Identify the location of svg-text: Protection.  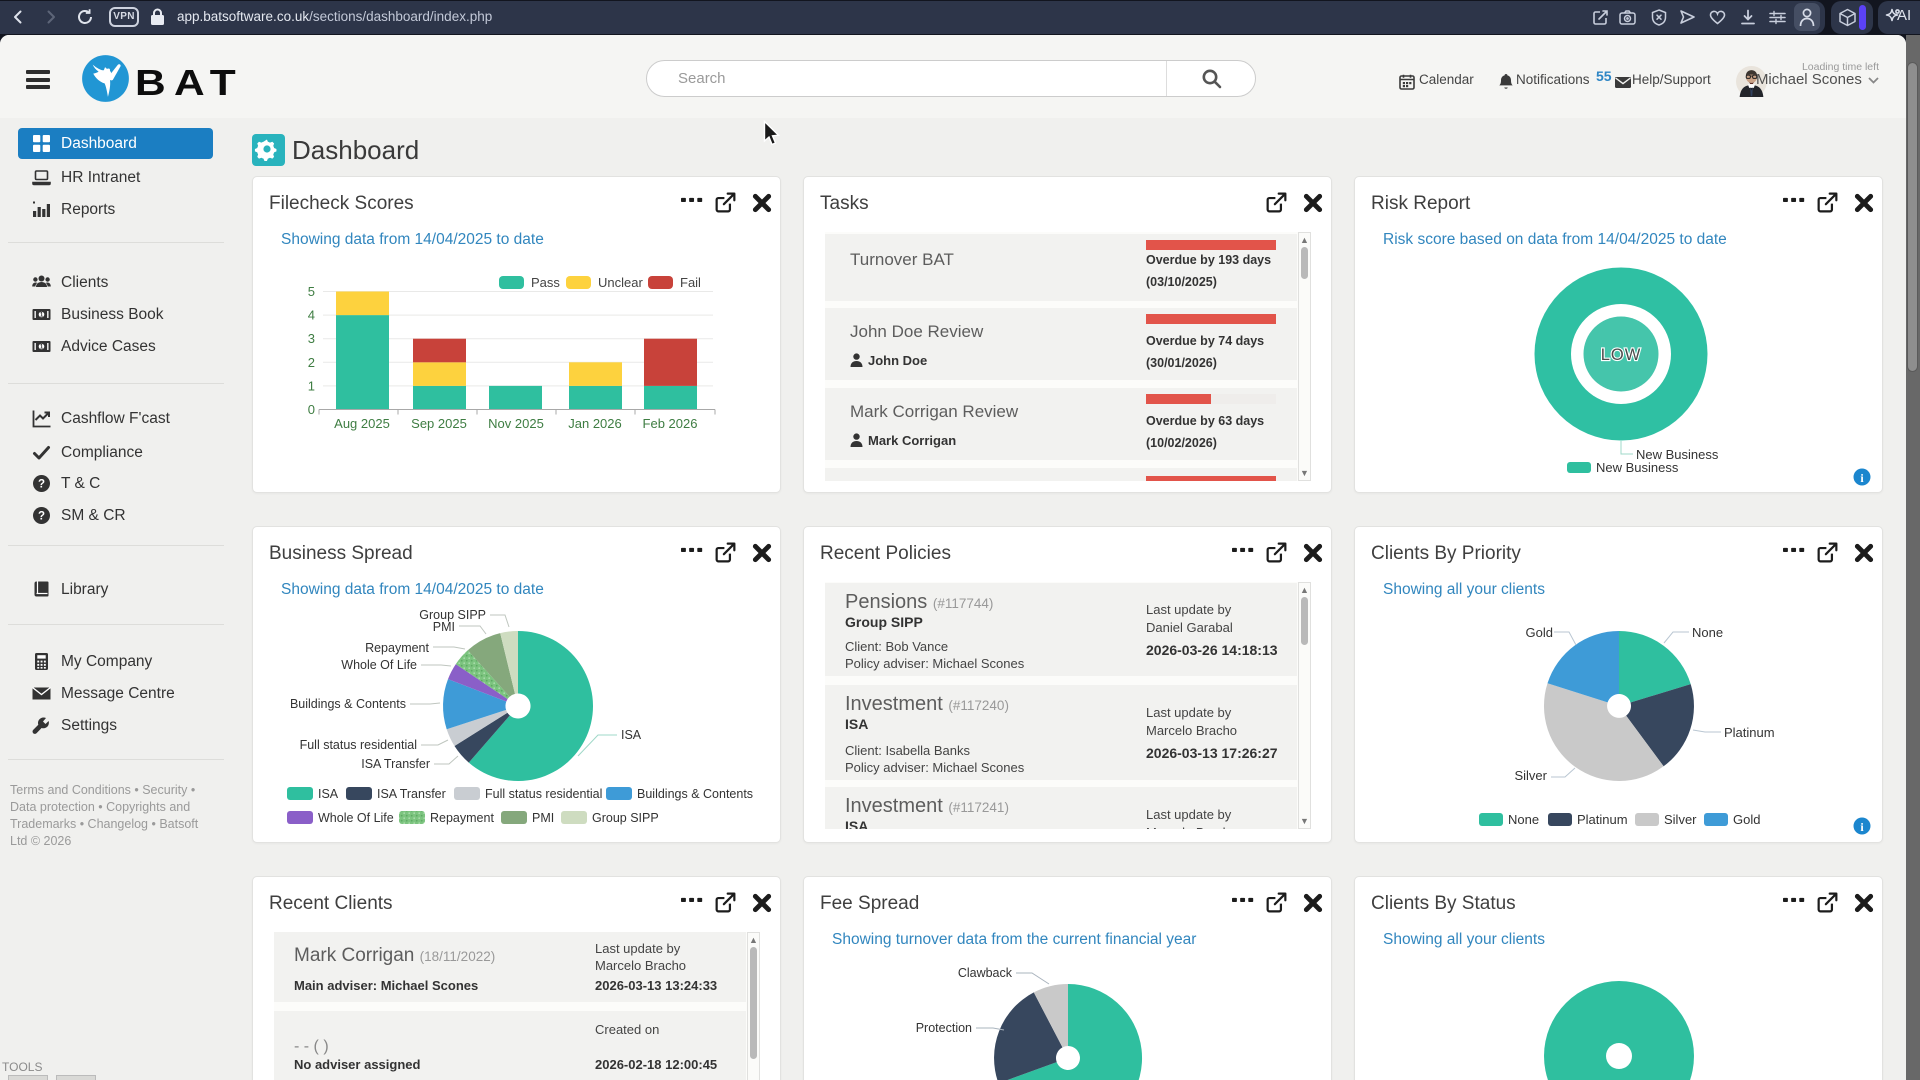
(944, 1028).